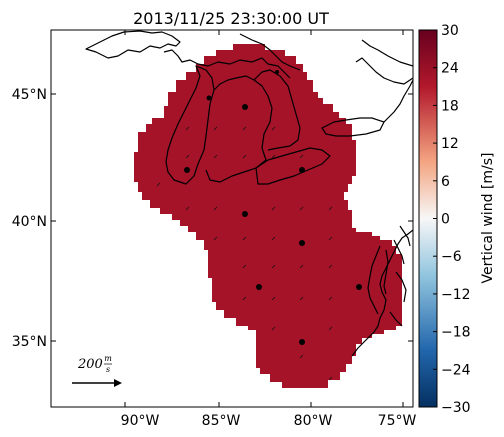 This screenshot has height=437, width=504. What do you see at coordinates (435, 218) in the screenshot?
I see `colorbar-ticks` at bounding box center [435, 218].